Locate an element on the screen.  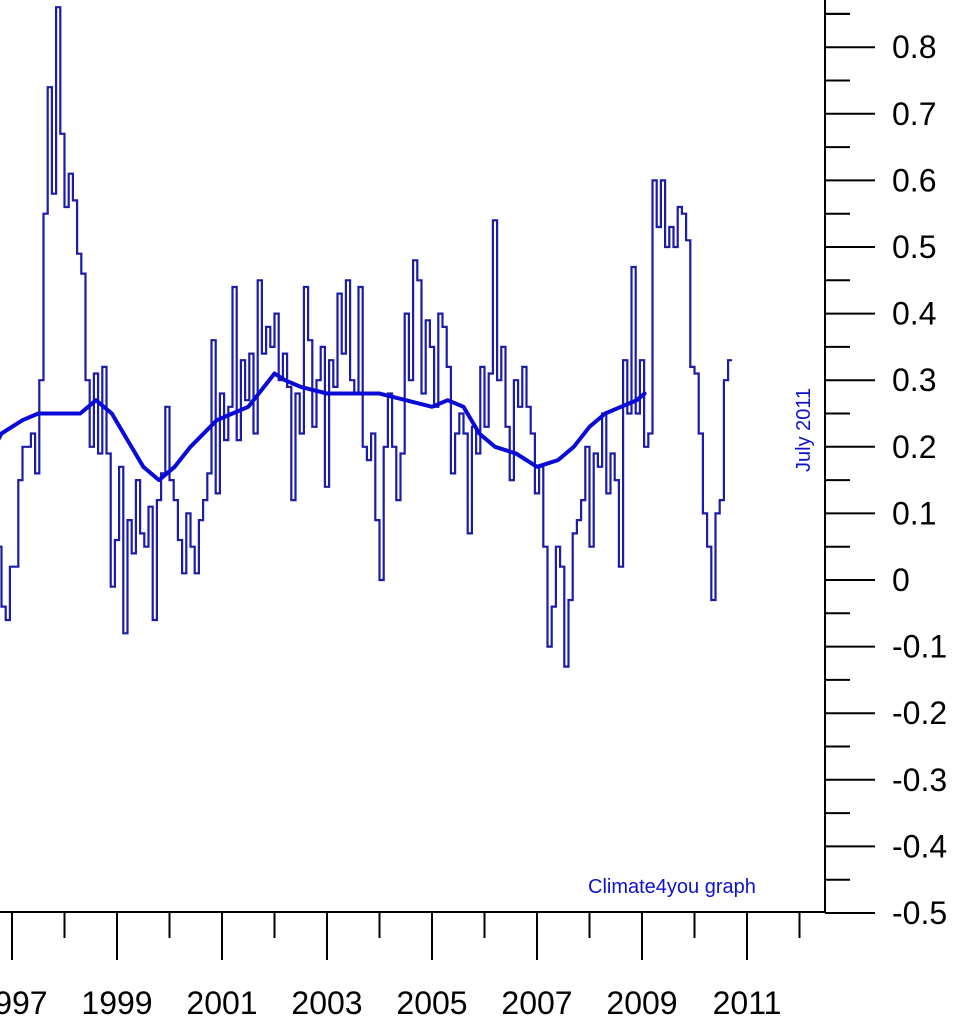
y-tick-label: 0 is located at coordinates (901, 580).